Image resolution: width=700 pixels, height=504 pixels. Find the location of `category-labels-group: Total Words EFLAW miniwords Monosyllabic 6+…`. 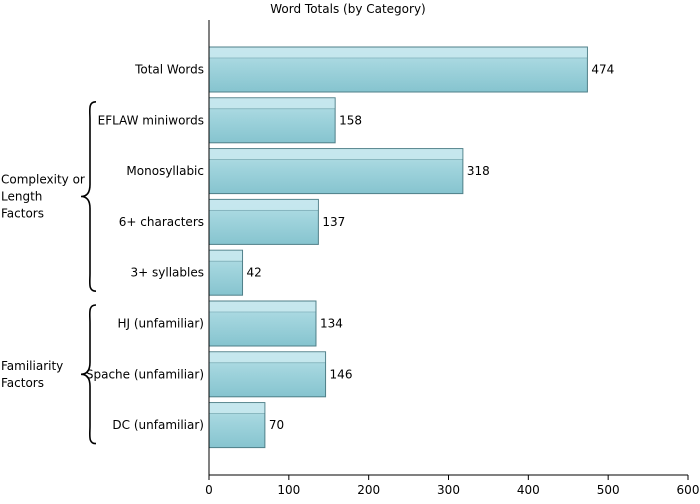

category-labels-group: Total Words EFLAW miniwords Monosyllabic 6+… is located at coordinates (145, 248).